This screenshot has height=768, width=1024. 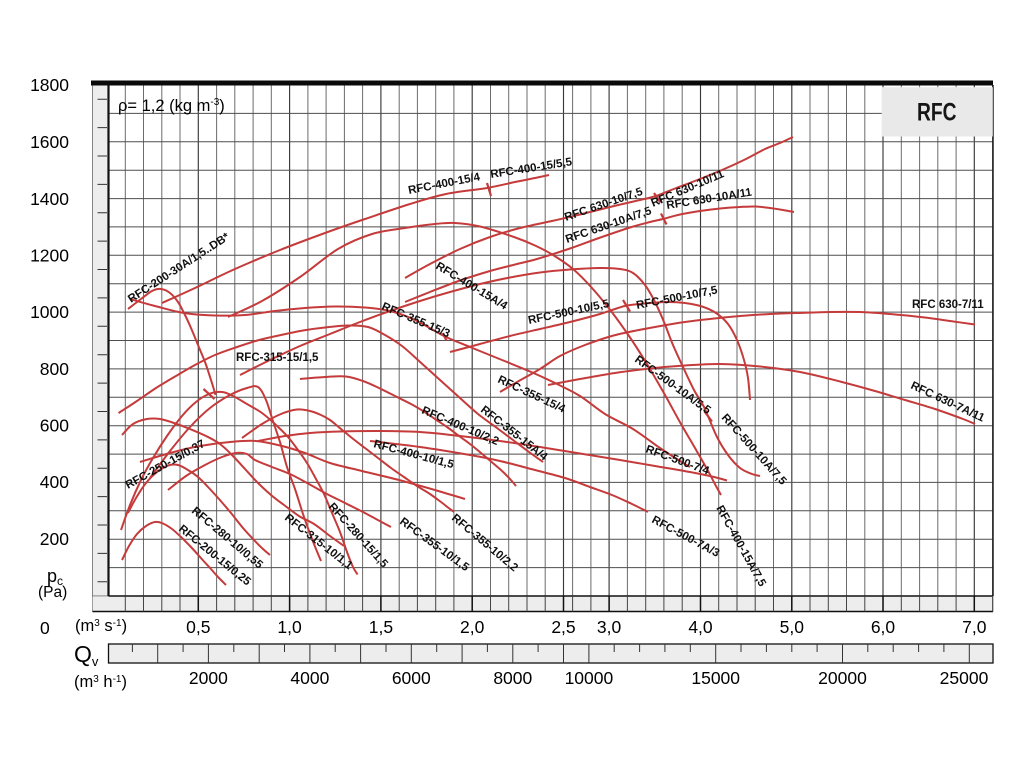 I want to click on svg-text: 4000, so click(x=309, y=678).